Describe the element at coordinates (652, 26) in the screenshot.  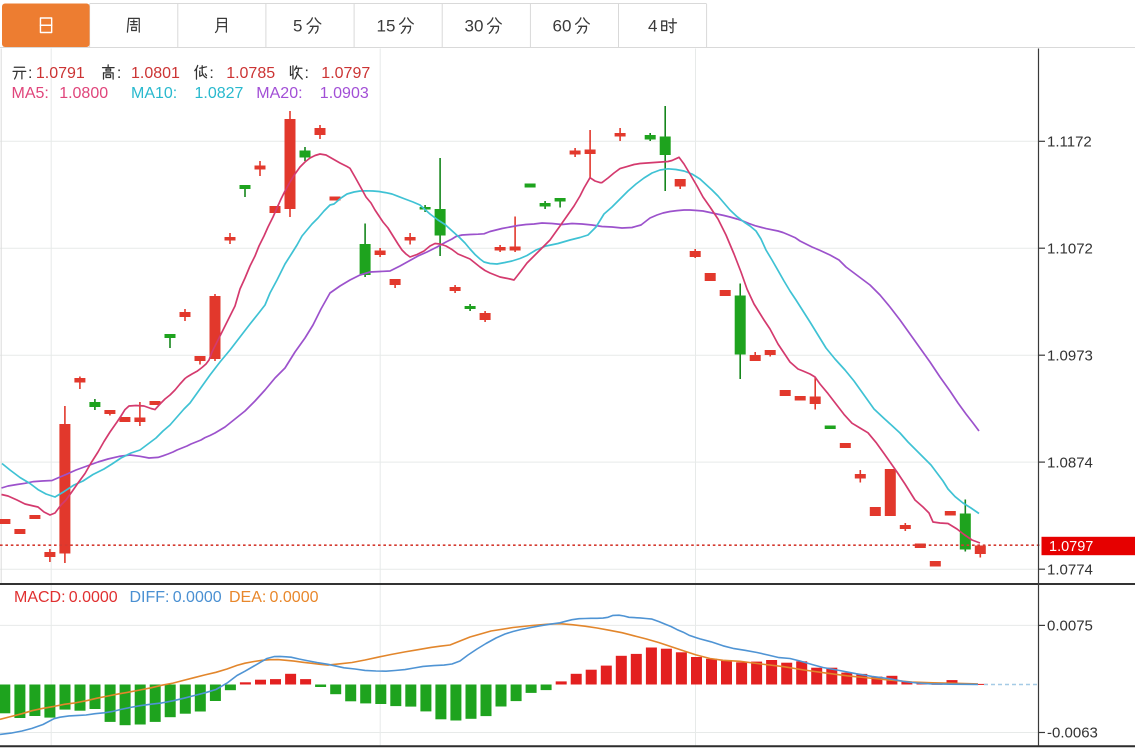
I see `svg-text: 4` at that location.